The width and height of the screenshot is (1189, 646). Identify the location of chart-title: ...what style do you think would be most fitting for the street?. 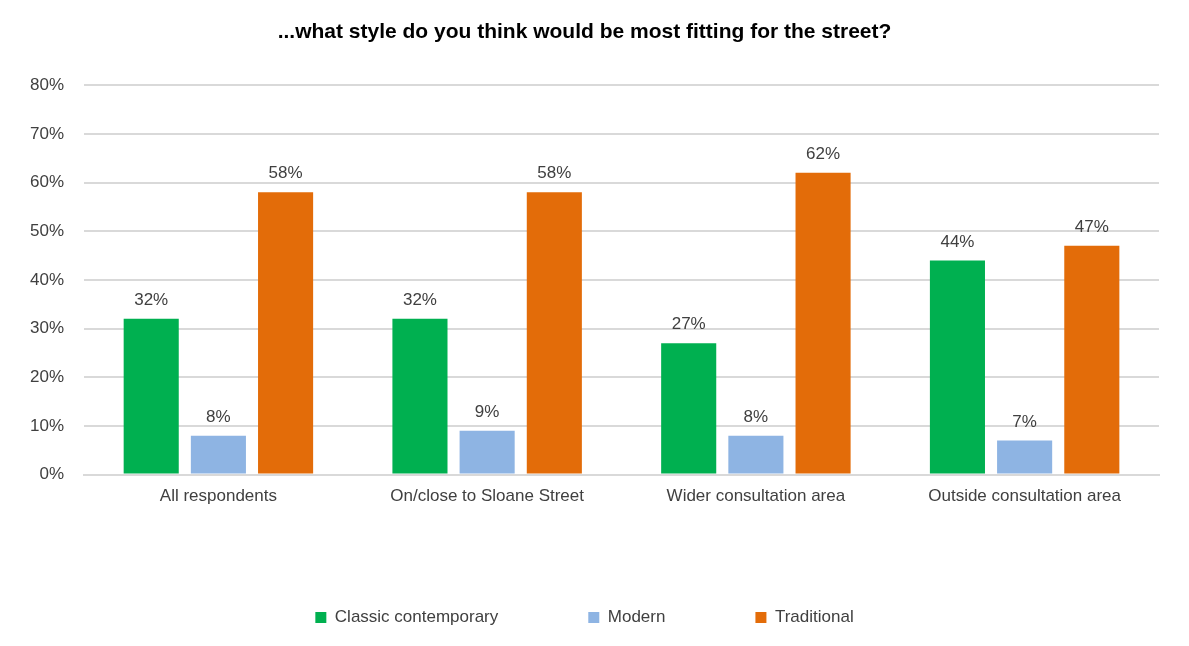
(584, 31).